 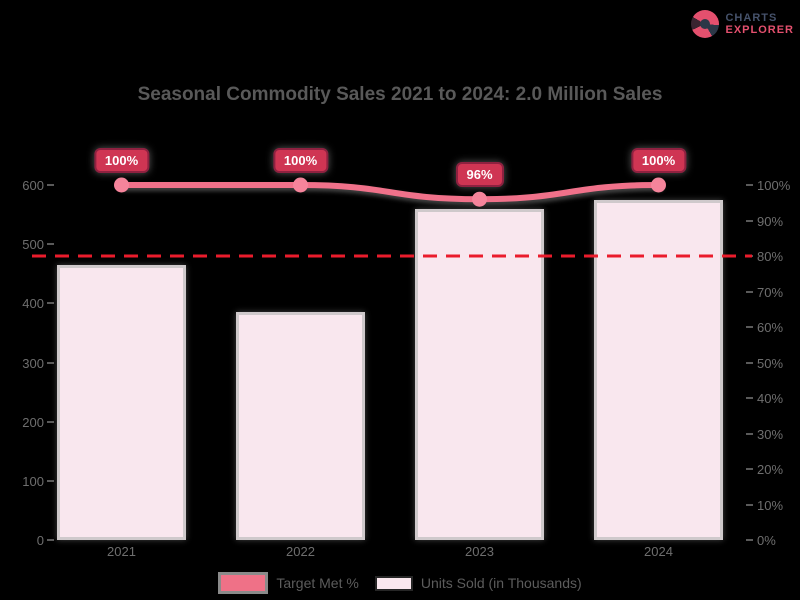 I want to click on logo-text-line2: EXPLORER, so click(x=759, y=30).